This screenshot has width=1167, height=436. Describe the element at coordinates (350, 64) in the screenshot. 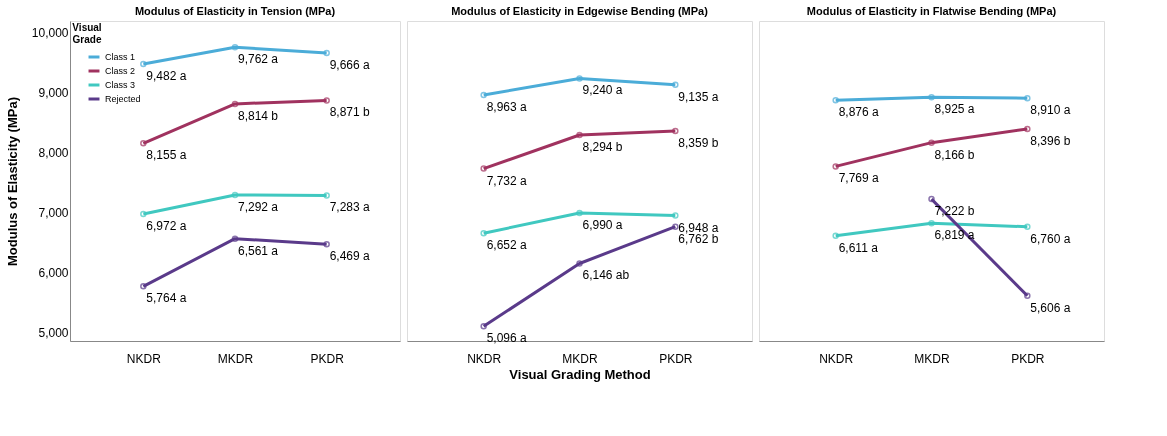

I see `data-label: 9,666 a` at that location.